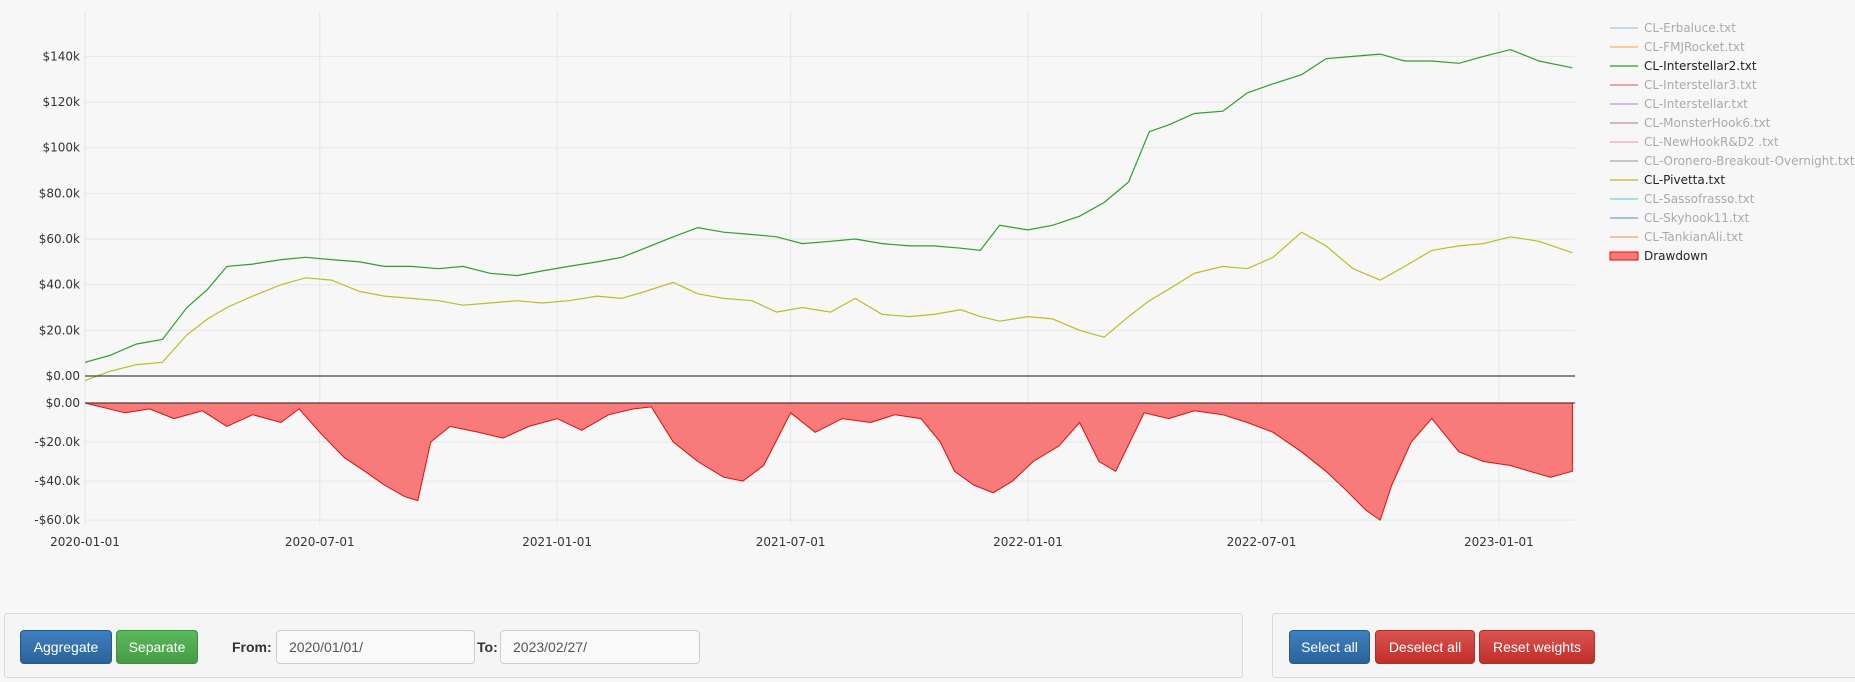 This screenshot has width=1855, height=682. I want to click on equity-y-tick-label: $0.00, so click(63, 376).